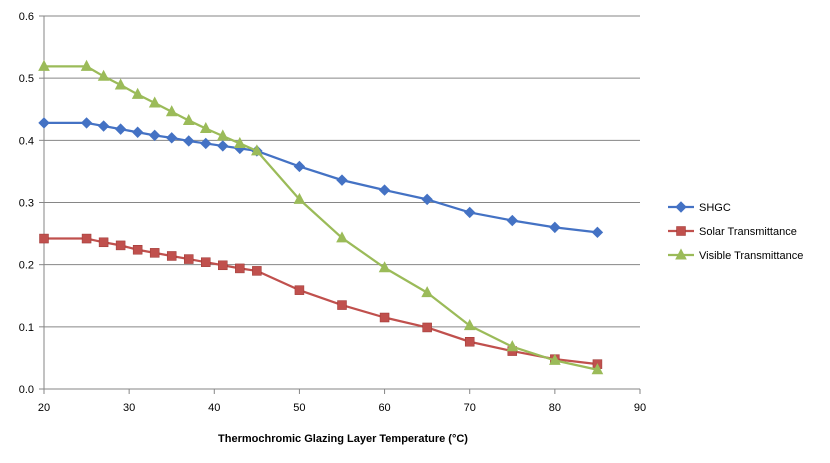  What do you see at coordinates (26, 390) in the screenshot?
I see `y-tick-label: 0.0` at bounding box center [26, 390].